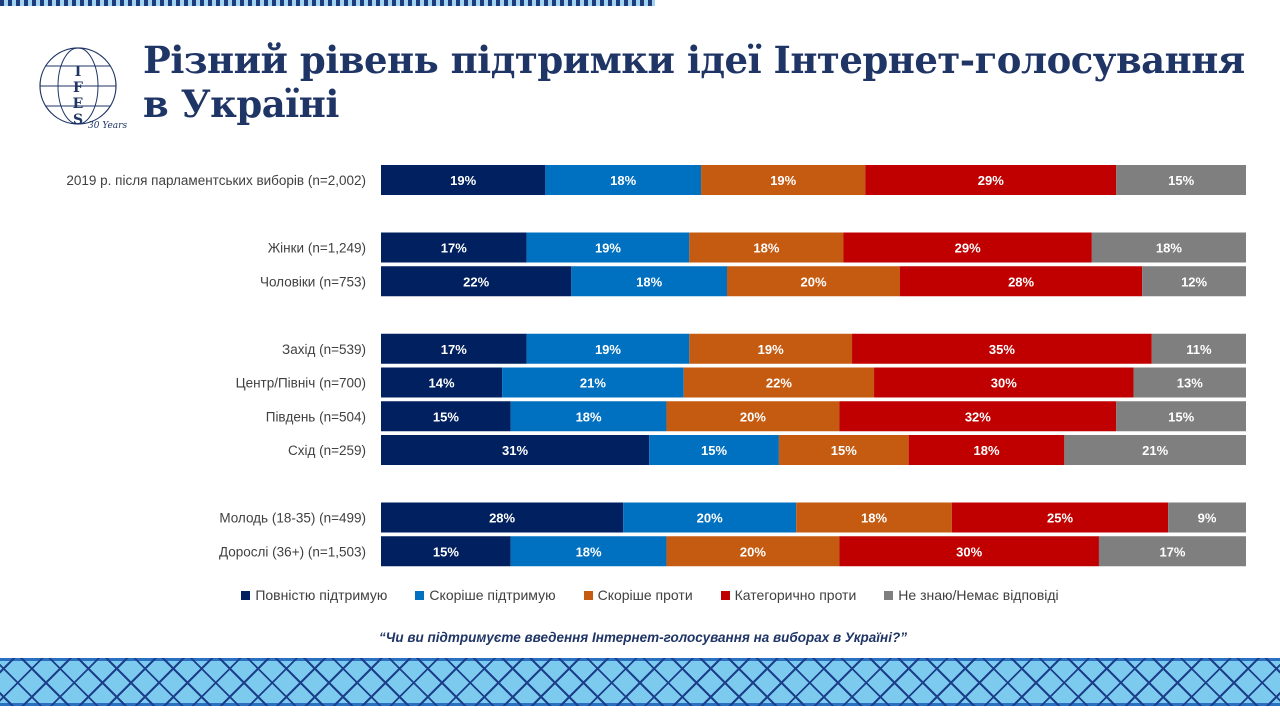 Image resolution: width=1280 pixels, height=720 pixels. Describe the element at coordinates (78, 120) in the screenshot. I see `svg-text: S` at that location.